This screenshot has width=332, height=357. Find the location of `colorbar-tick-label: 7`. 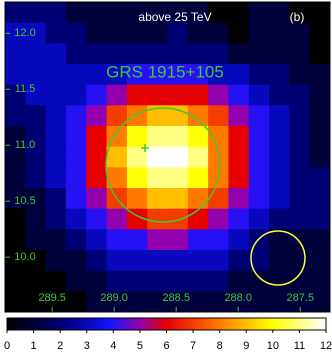

colorbar-tick-label: 7 is located at coordinates (193, 346).